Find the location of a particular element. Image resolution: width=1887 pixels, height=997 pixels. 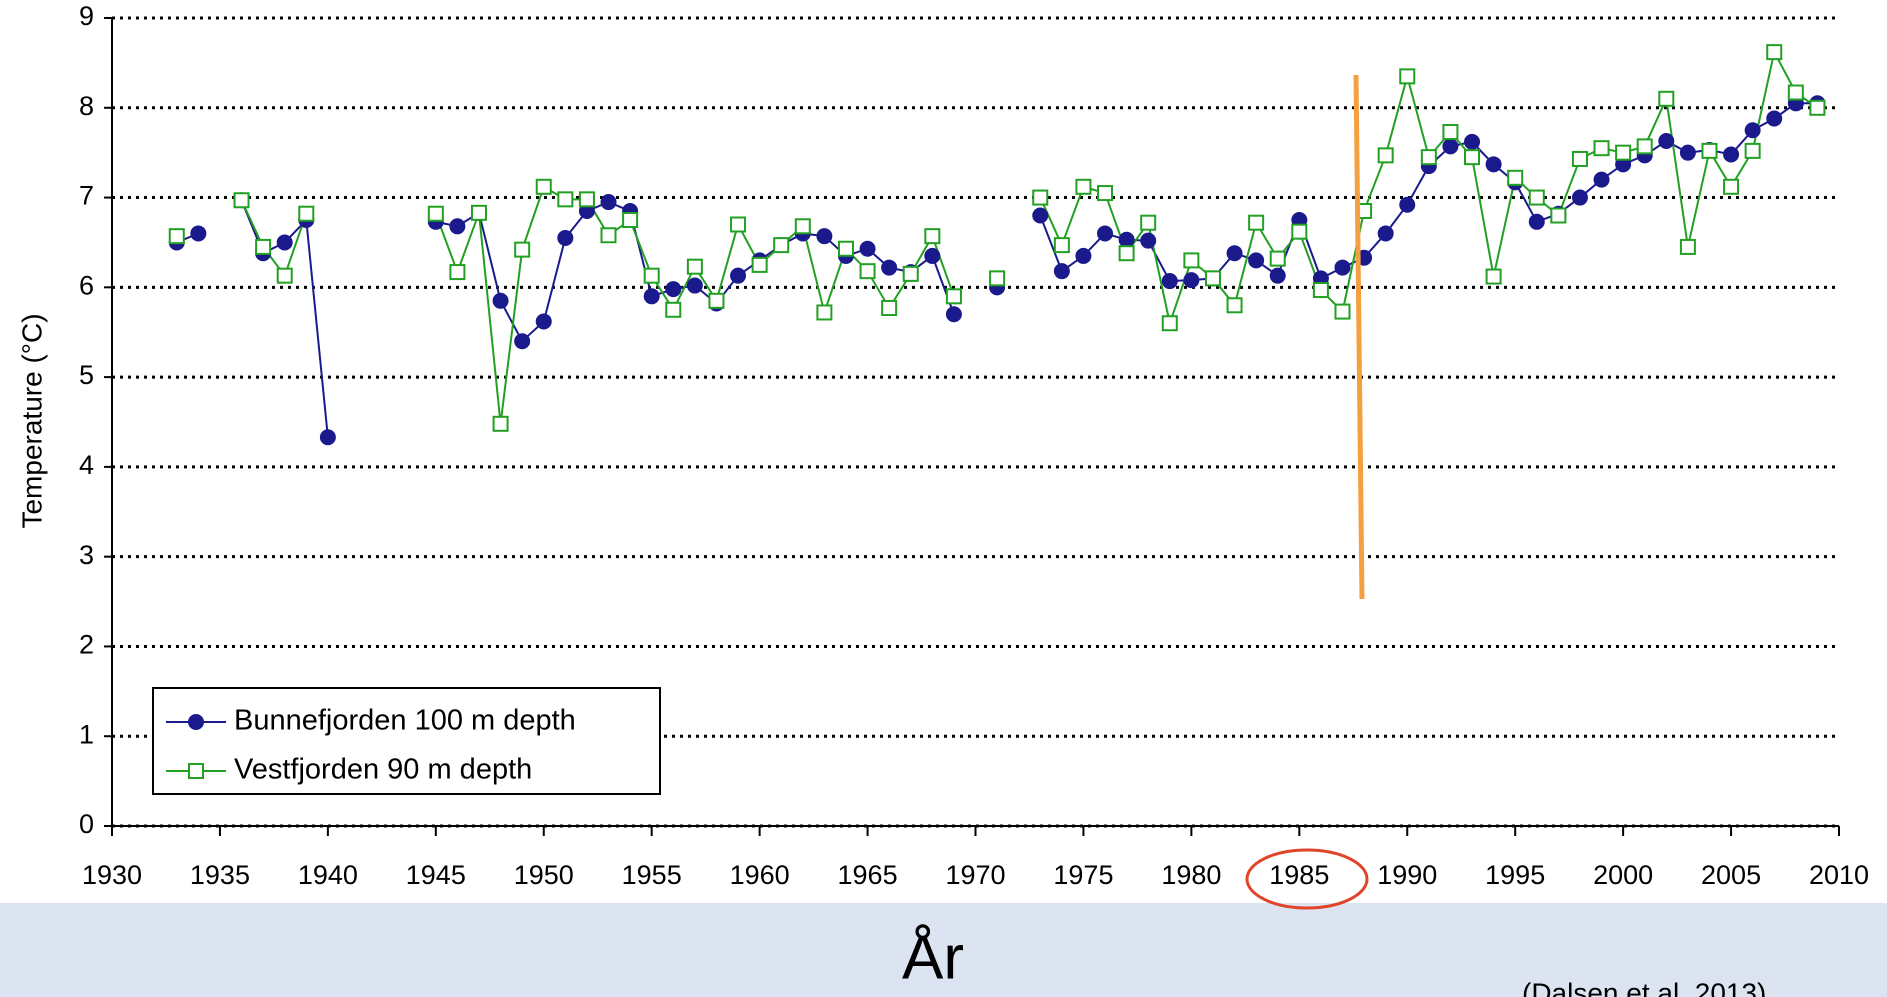

x-tick-label: 1960 is located at coordinates (760, 875).